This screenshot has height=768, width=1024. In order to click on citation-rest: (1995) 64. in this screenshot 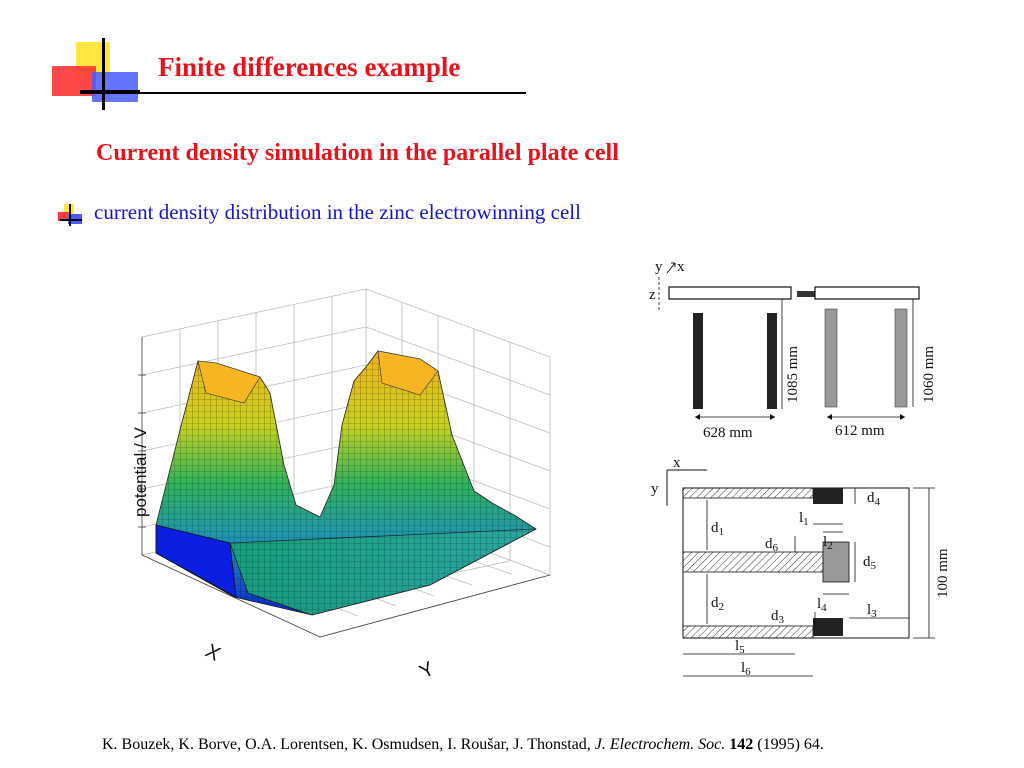, I will do `click(790, 744)`.